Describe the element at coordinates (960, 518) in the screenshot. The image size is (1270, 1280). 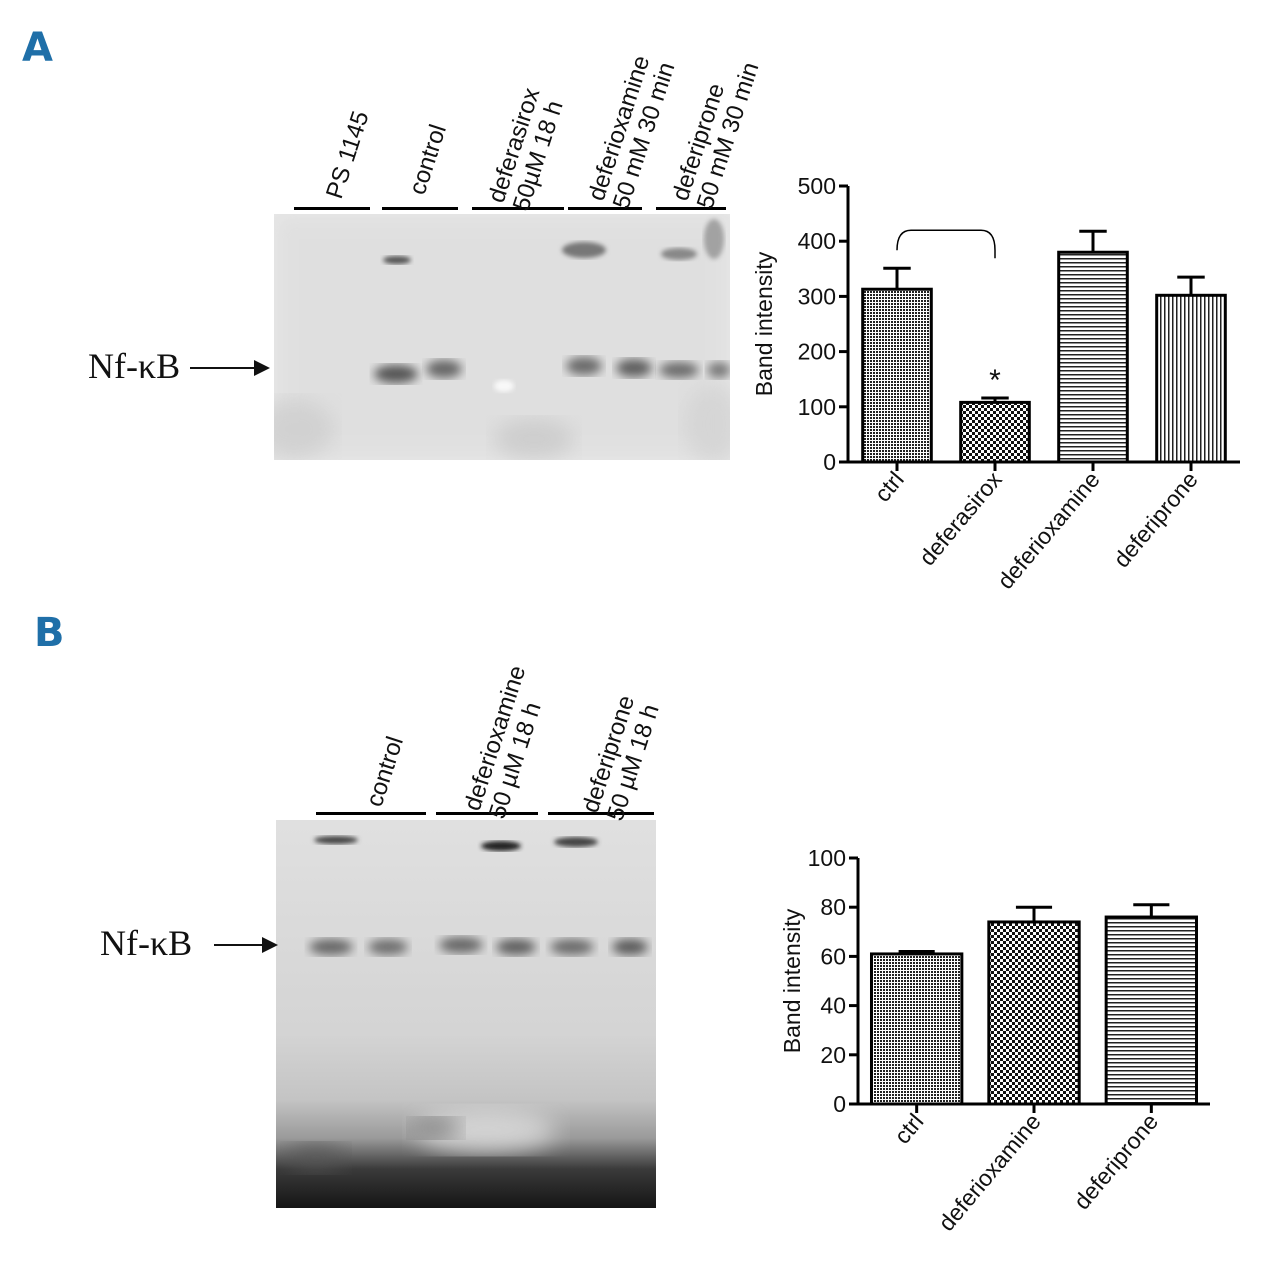
I see `x-tick-label-deferasirox: deferasirox` at that location.